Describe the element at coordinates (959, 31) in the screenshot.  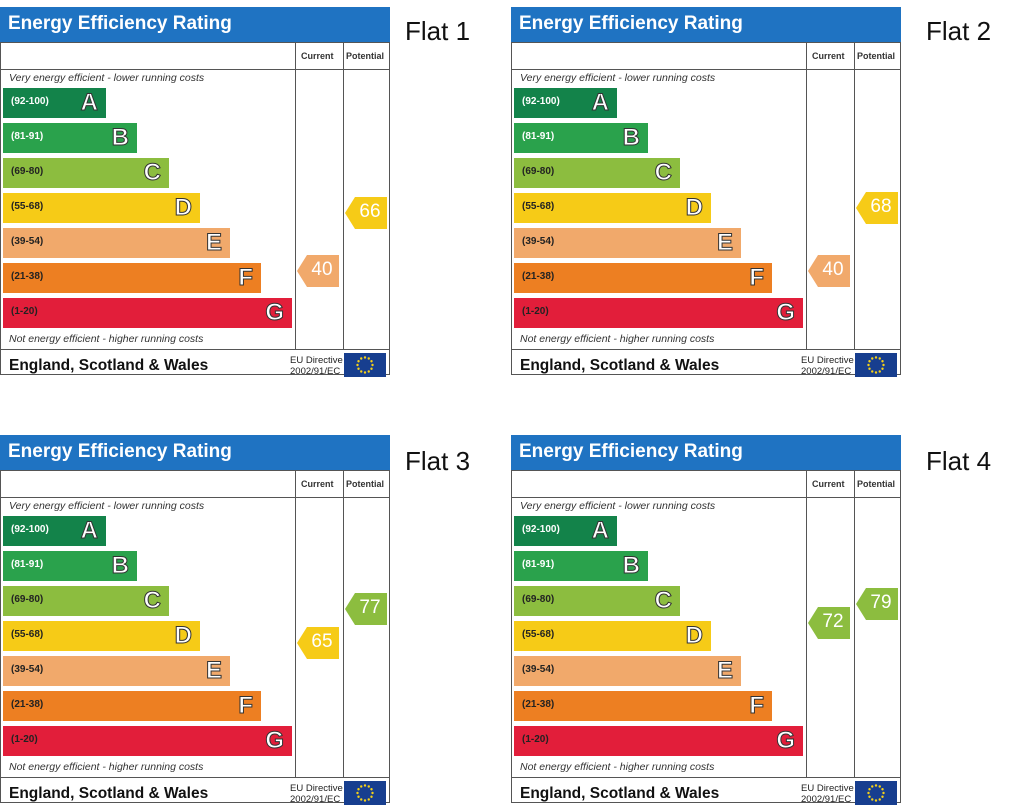
I see `flat-label: Flat 2` at that location.